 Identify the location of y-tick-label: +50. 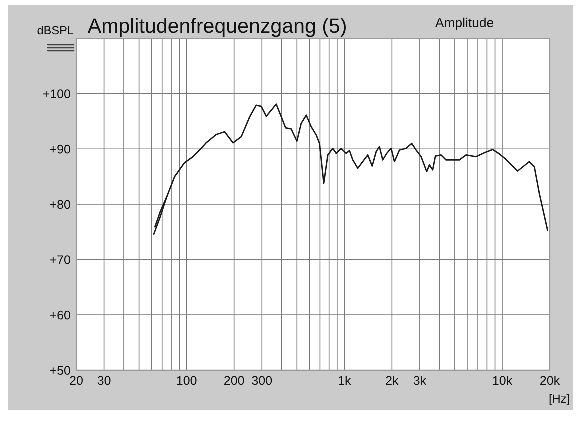
(60, 371).